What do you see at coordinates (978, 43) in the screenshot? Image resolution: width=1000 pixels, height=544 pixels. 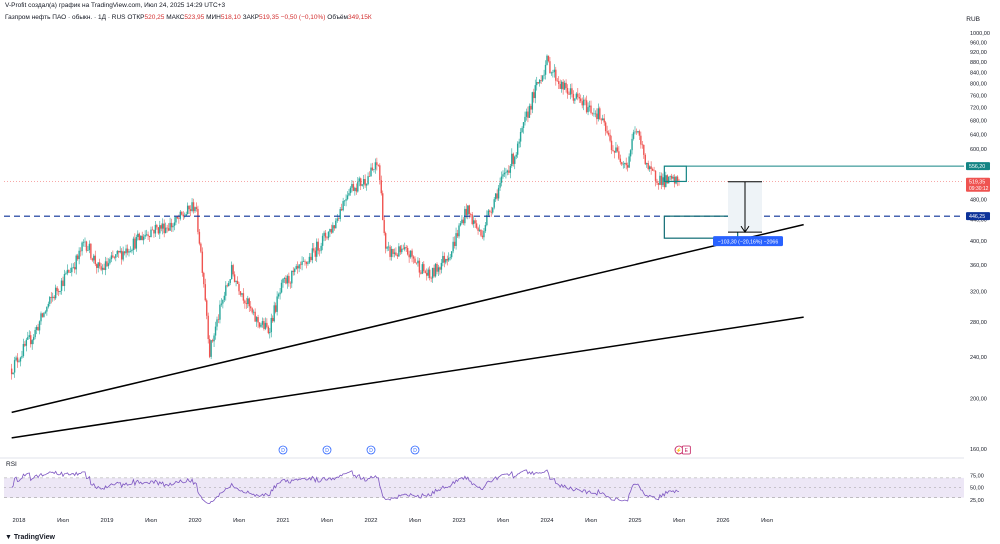 I see `price-tick-label: 960,00` at bounding box center [978, 43].